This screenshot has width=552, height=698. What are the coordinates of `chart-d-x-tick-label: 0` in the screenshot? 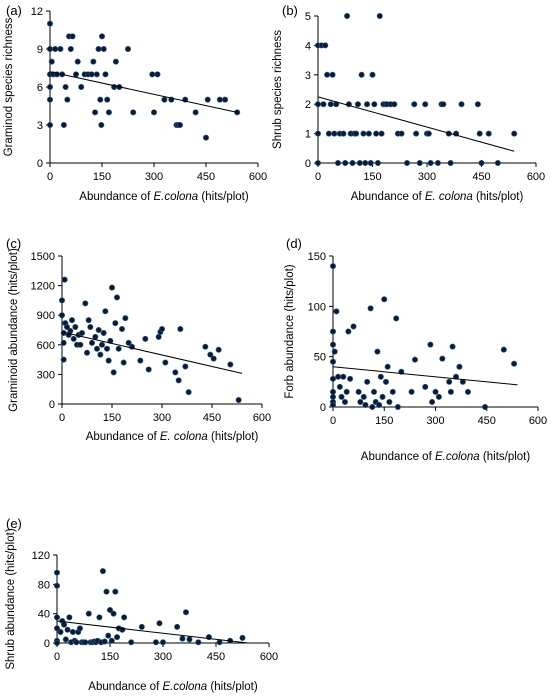 It's located at (333, 421).